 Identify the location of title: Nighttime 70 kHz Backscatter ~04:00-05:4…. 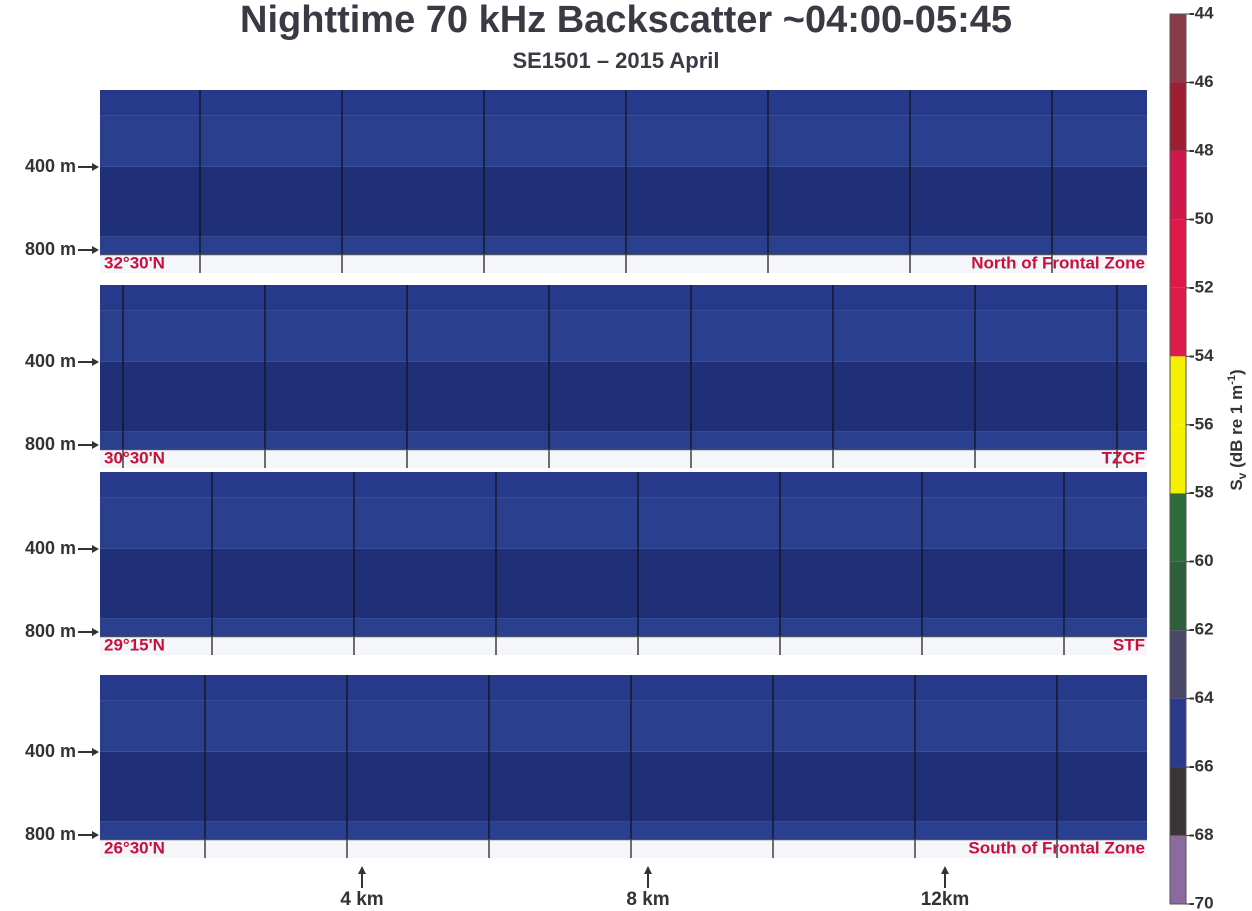
(626, 20).